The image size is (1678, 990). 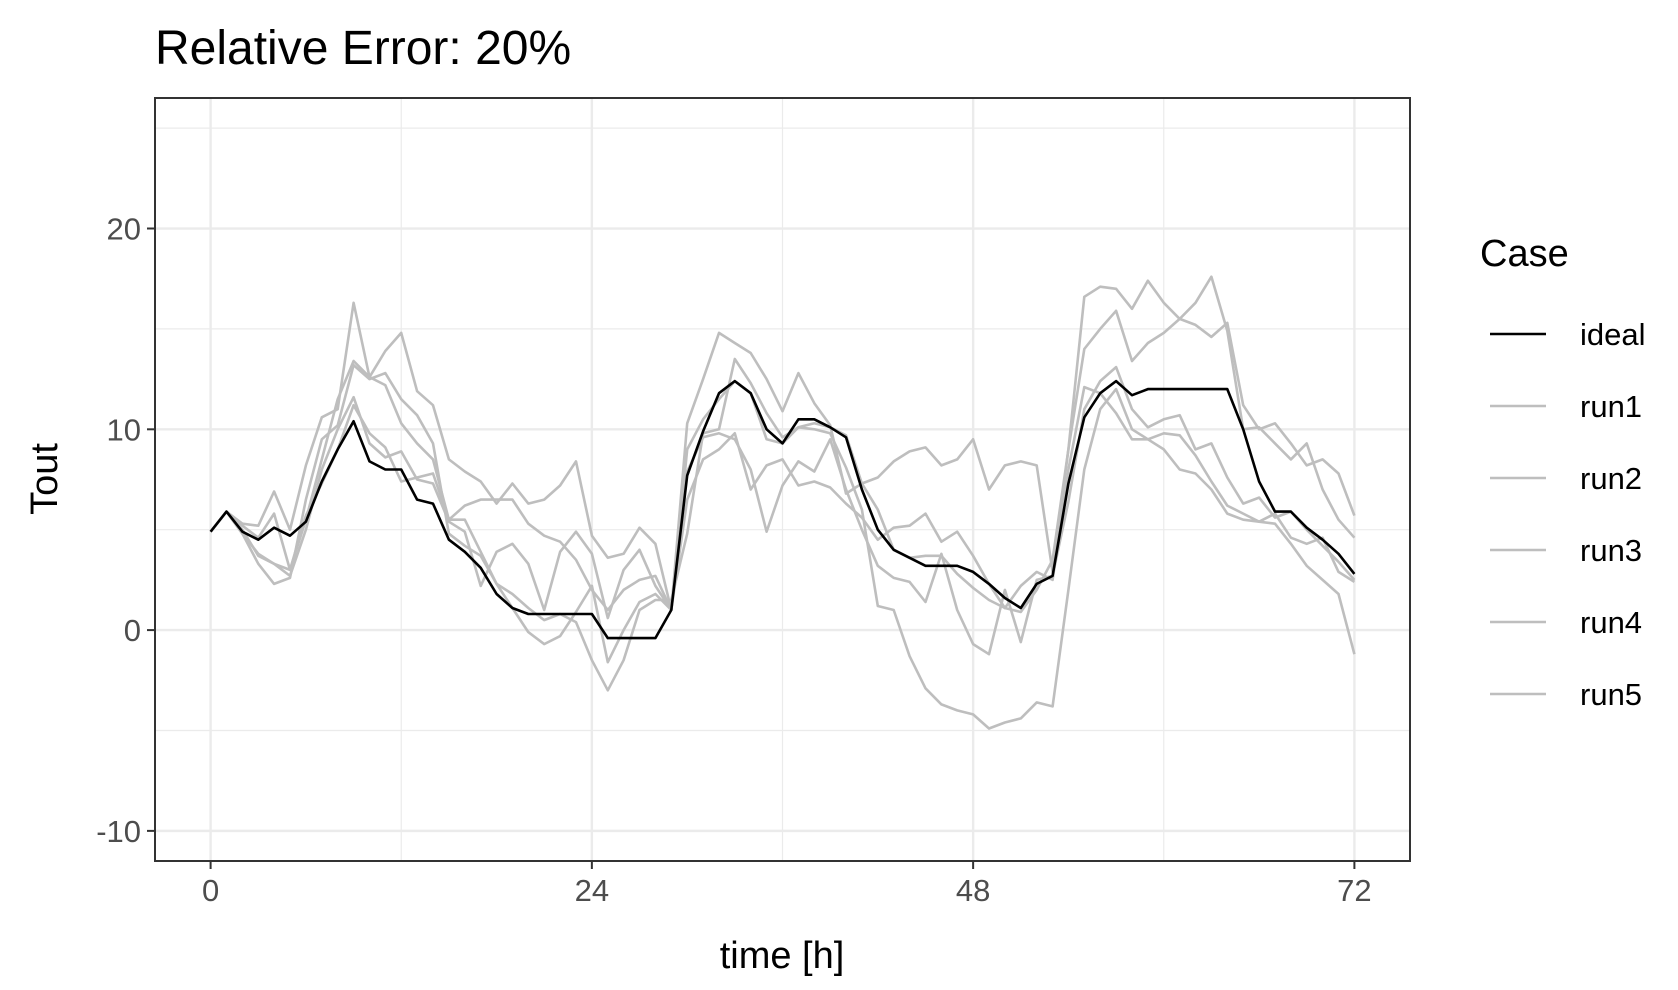 I want to click on x-axis: 0 24 48 72, so click(x=787, y=884).